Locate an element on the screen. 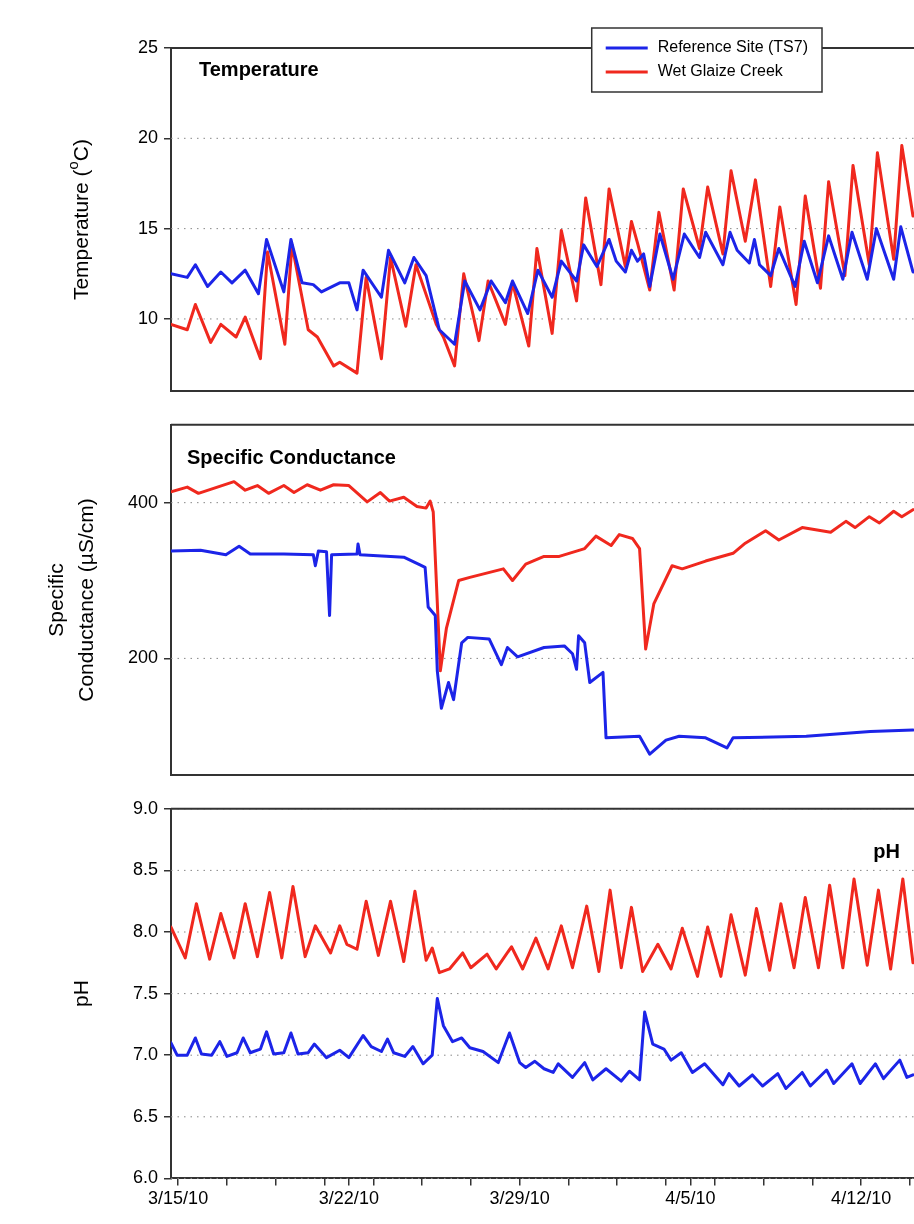 The image size is (914, 1224). x-tick-label: 4/12/10 is located at coordinates (861, 1198).